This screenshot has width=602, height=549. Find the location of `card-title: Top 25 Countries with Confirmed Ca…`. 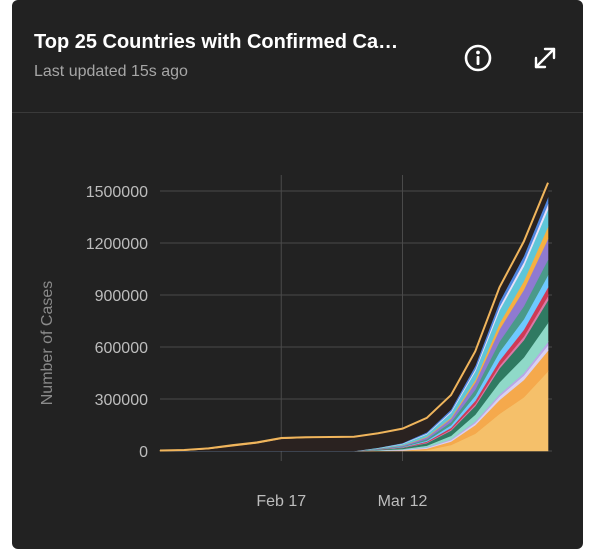

card-title: Top 25 Countries with Confirmed Ca… is located at coordinates (216, 42).